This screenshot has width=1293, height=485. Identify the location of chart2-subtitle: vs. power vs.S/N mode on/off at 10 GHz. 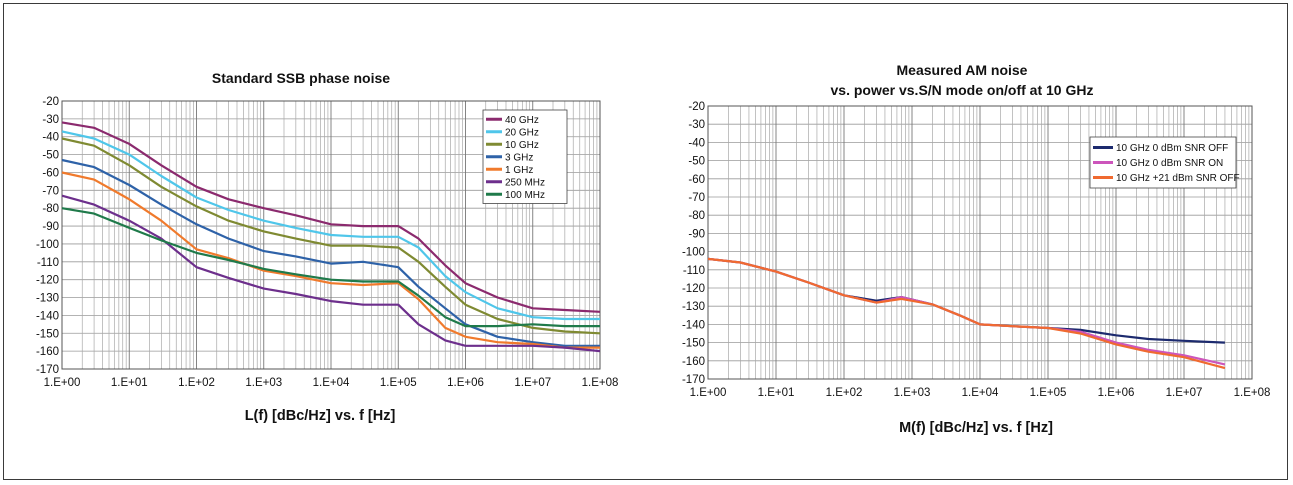
(962, 90).